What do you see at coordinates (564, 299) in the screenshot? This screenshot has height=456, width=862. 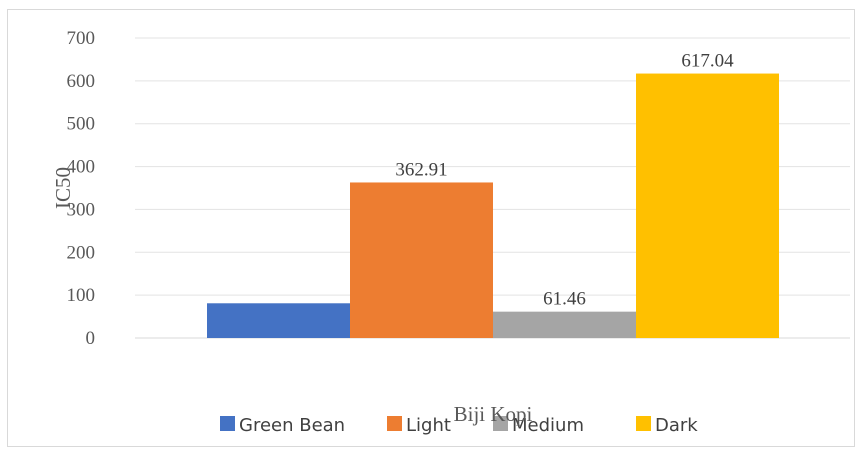 I see `data-label: 61.46` at bounding box center [564, 299].